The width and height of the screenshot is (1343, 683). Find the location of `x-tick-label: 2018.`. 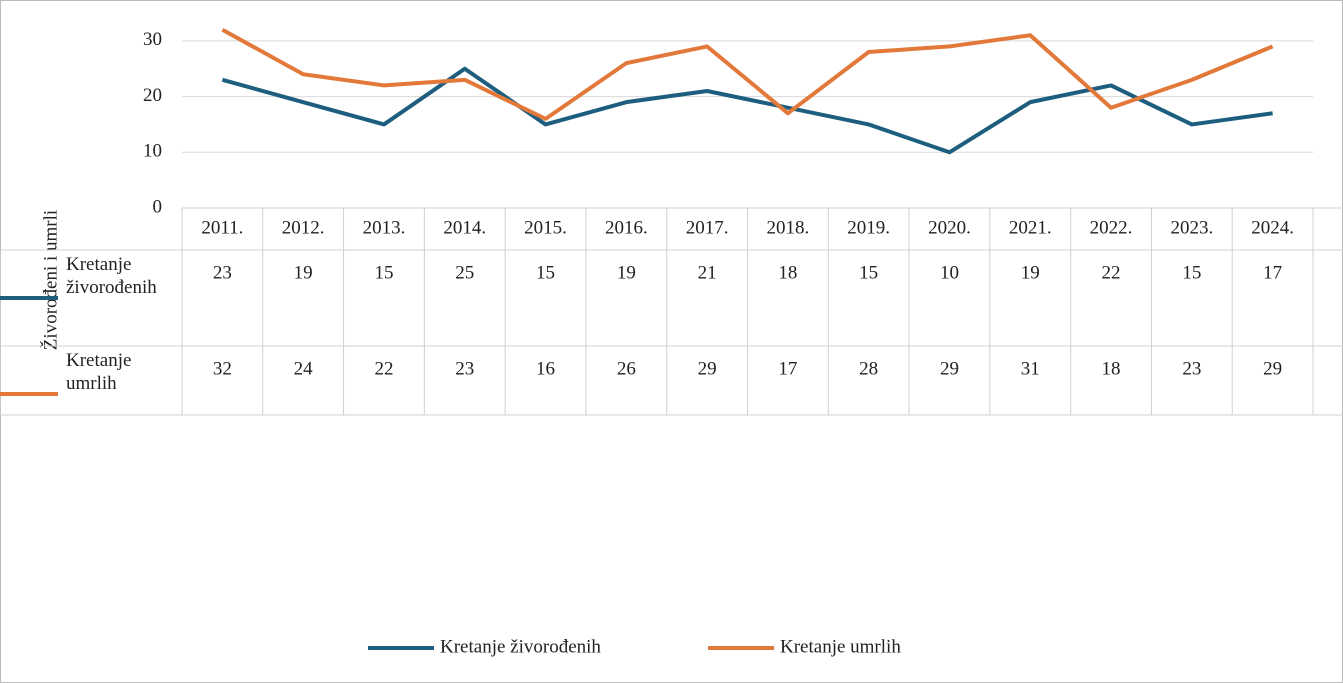

x-tick-label: 2018. is located at coordinates (788, 227).